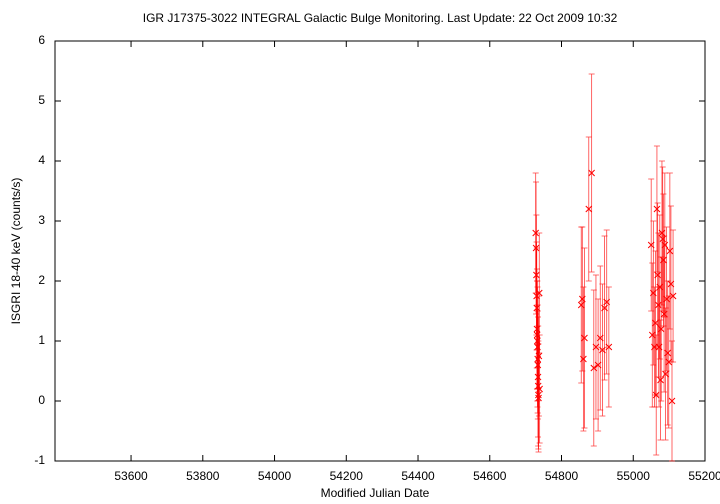  What do you see at coordinates (16, 251) in the screenshot?
I see `y-axis-label: ISGRI 18-40 keV (counts/s)` at bounding box center [16, 251].